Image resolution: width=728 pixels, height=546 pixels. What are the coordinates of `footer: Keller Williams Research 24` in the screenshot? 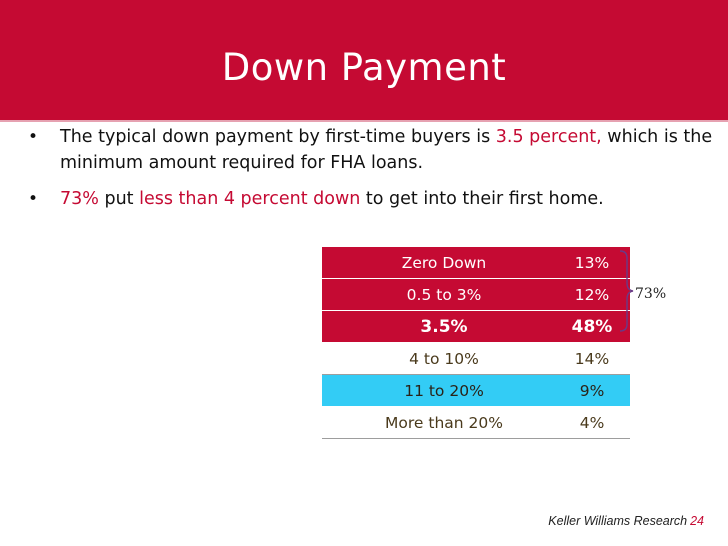 It's located at (626, 521).